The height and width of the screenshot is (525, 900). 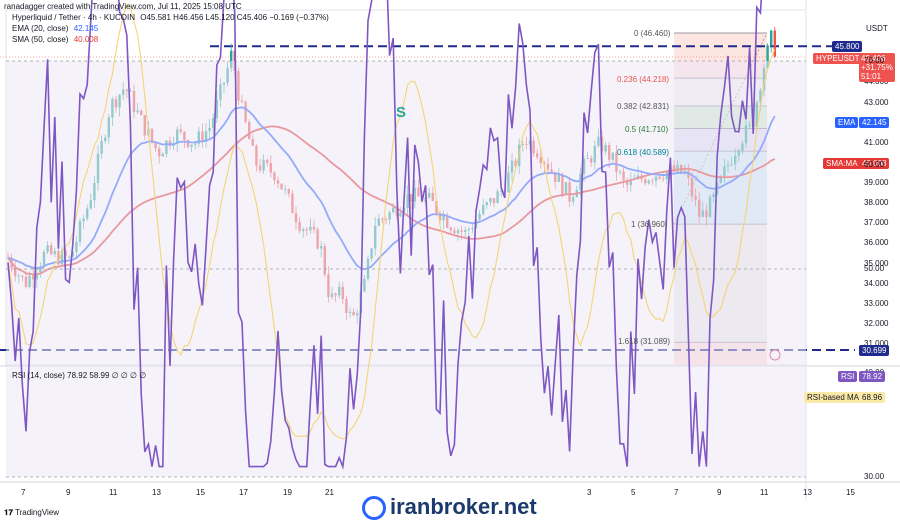 What do you see at coordinates (876, 283) in the screenshot?
I see `price-tick: 34.000` at bounding box center [876, 283].